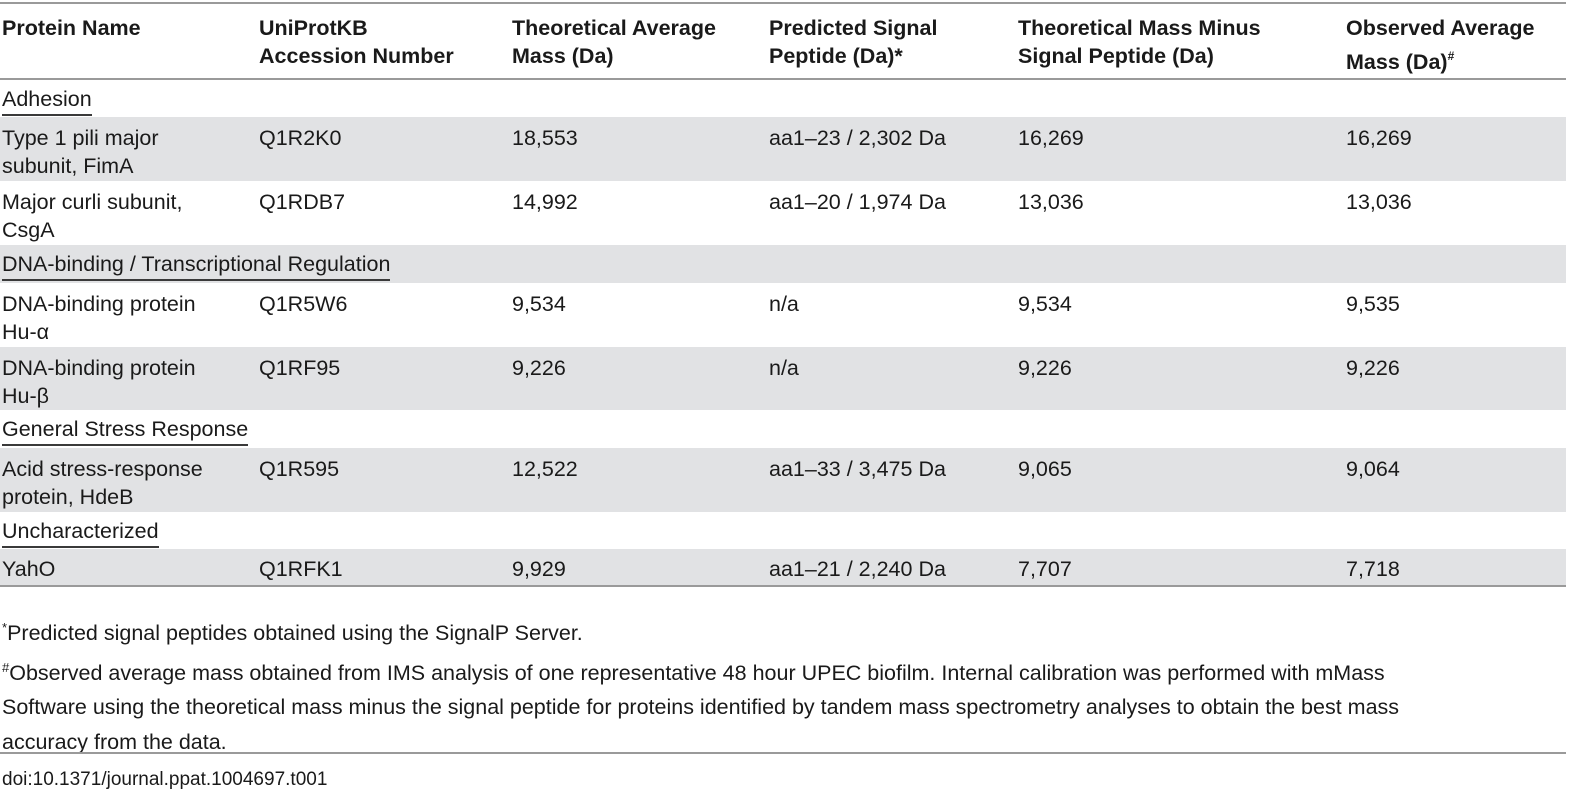  What do you see at coordinates (125, 431) in the screenshot?
I see `section-title: General Stress Response` at bounding box center [125, 431].